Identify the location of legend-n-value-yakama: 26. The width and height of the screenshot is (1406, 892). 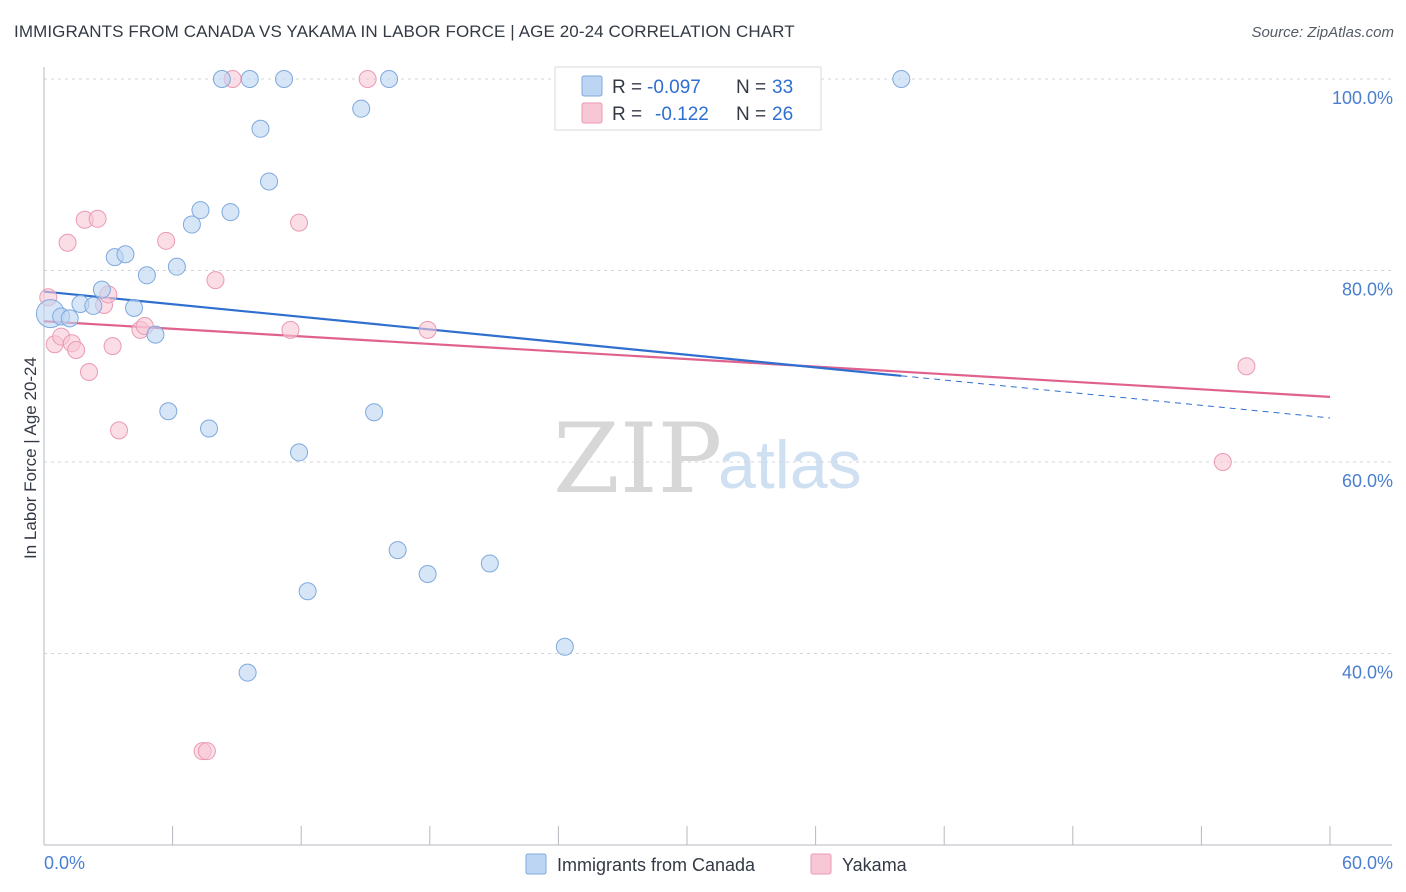
(782, 114).